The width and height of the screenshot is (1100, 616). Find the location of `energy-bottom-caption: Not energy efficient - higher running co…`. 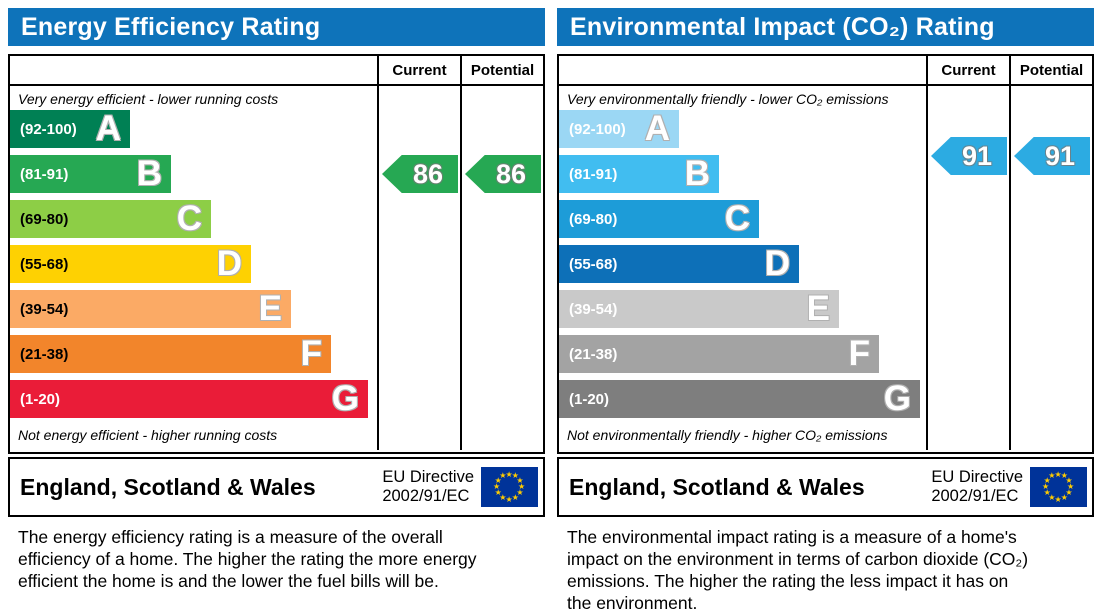

energy-bottom-caption: Not energy efficient - higher running co… is located at coordinates (148, 435).